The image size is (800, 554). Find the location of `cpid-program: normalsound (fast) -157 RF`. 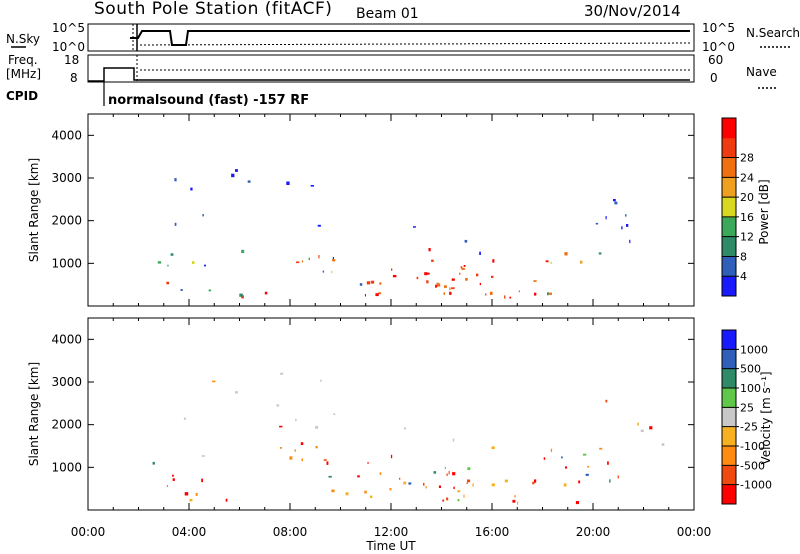

cpid-program: normalsound (fast) -157 RF is located at coordinates (208, 100).